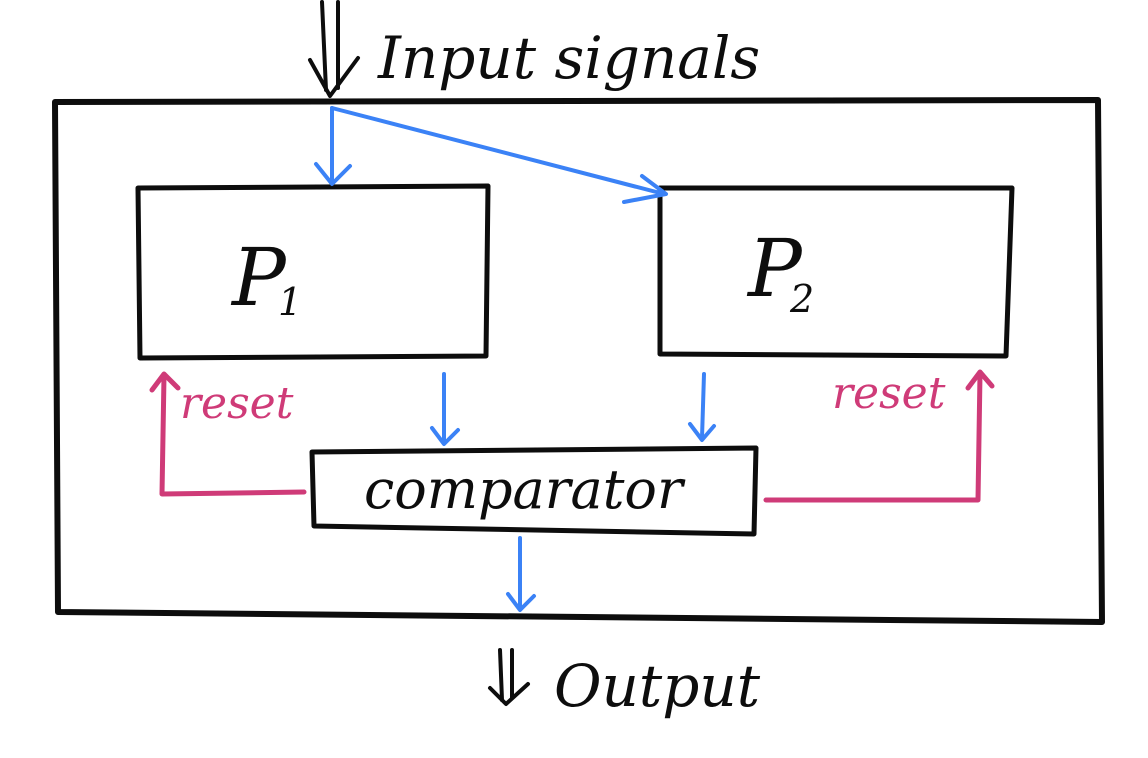 Image resolution: width=1148 pixels, height=758 pixels. I want to click on p2-subscript: 2, so click(801, 299).